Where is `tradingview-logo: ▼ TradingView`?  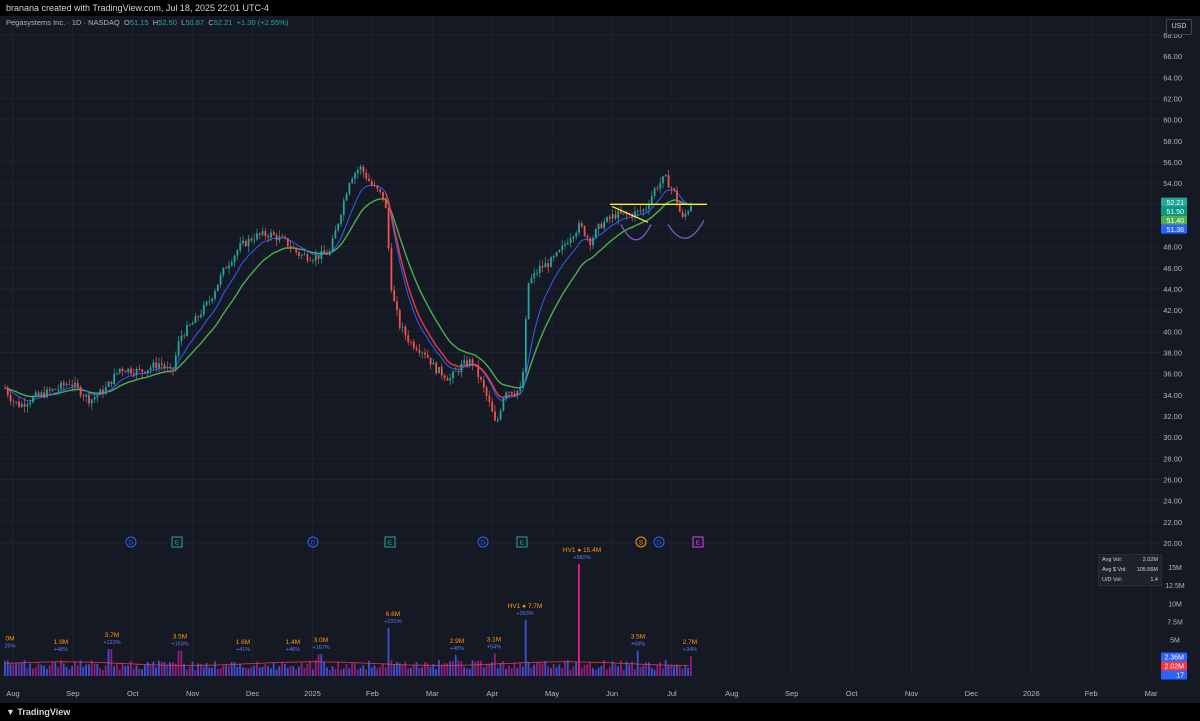
tradingview-logo: ▼ TradingView is located at coordinates (38, 712).